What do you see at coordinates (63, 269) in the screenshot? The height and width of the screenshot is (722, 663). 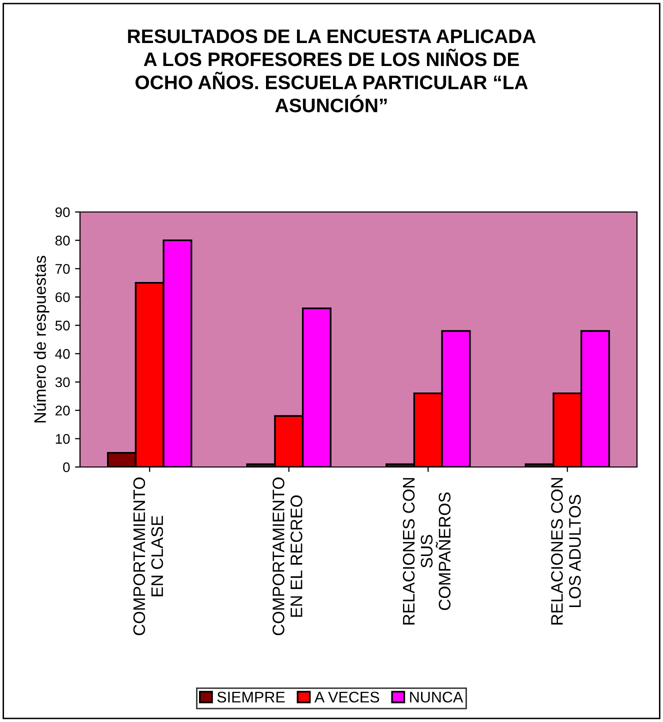 I see `y-tick-label: 70` at bounding box center [63, 269].